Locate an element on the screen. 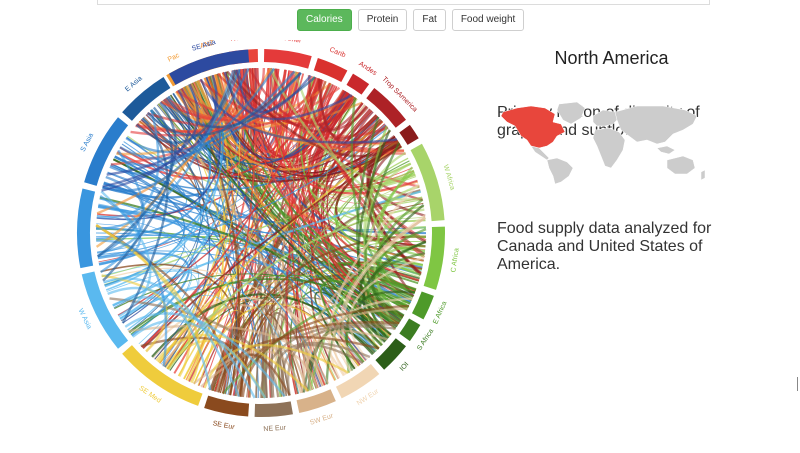  map-central-america is located at coordinates (540, 153).